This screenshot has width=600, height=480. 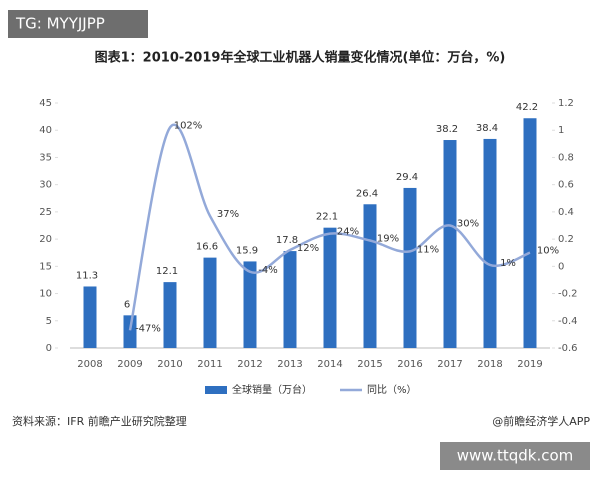 I want to click on data-label: 10%, so click(x=548, y=251).